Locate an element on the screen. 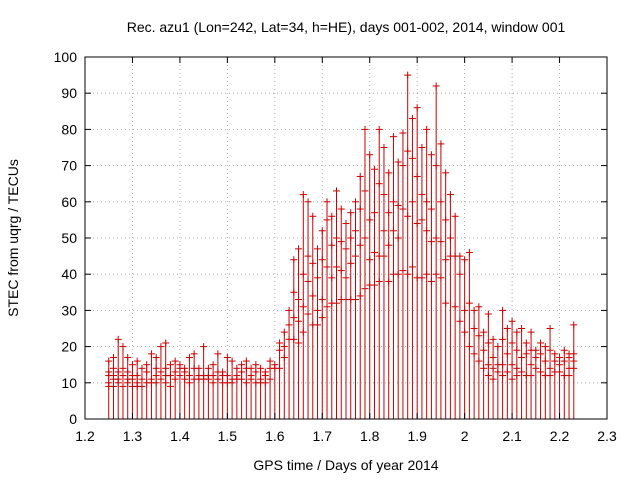 This screenshot has width=640, height=480. x-tick-label: 2.2 is located at coordinates (560, 436).